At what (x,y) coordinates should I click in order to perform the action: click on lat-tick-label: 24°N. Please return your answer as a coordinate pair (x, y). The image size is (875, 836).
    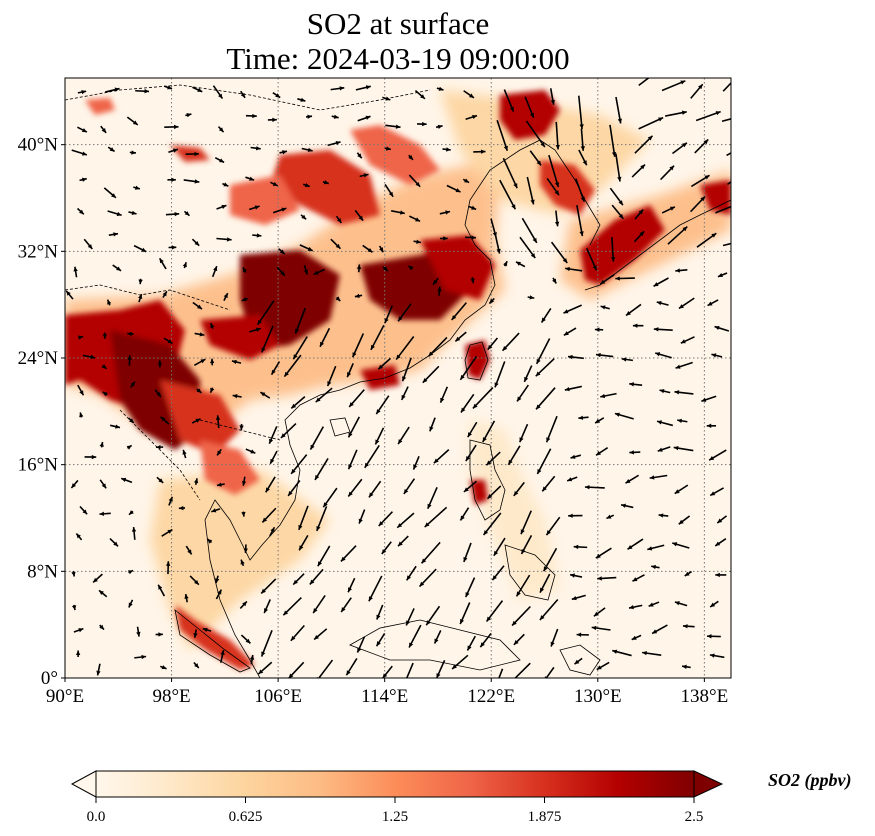
    Looking at the image, I should click on (38, 358).